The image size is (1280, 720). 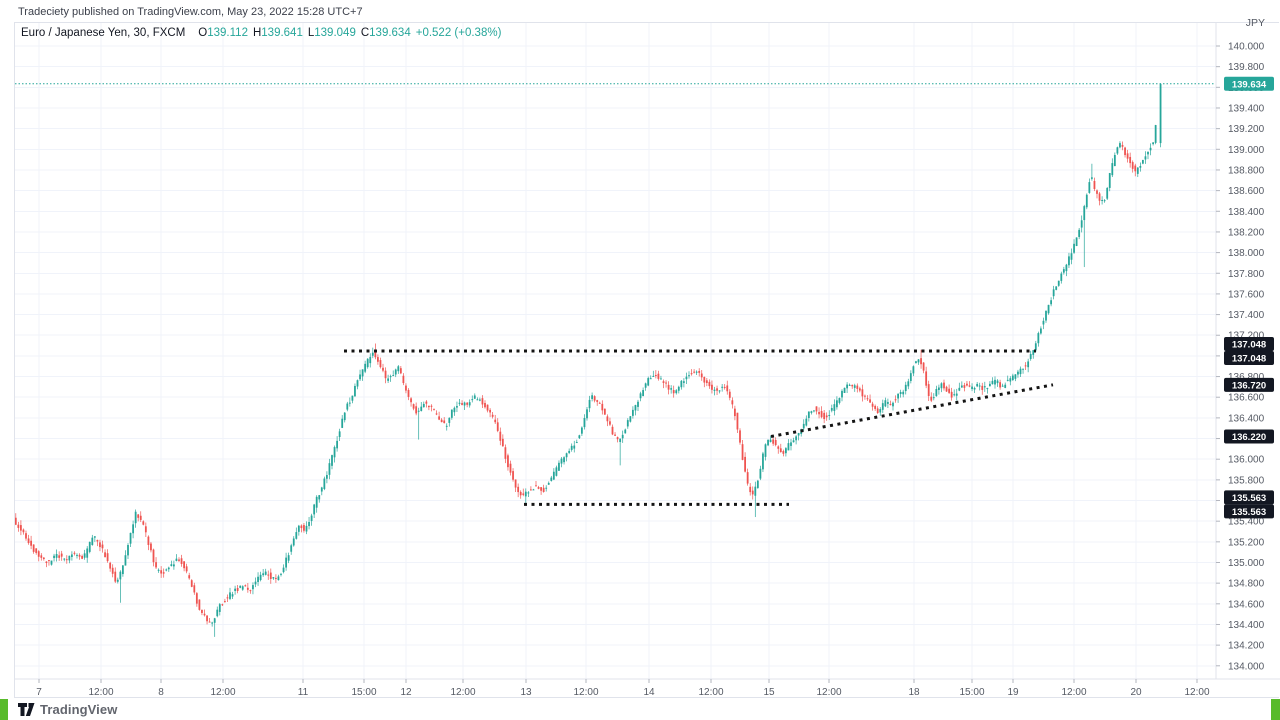 What do you see at coordinates (1246, 522) in the screenshot?
I see `price-axis-label: 135.400` at bounding box center [1246, 522].